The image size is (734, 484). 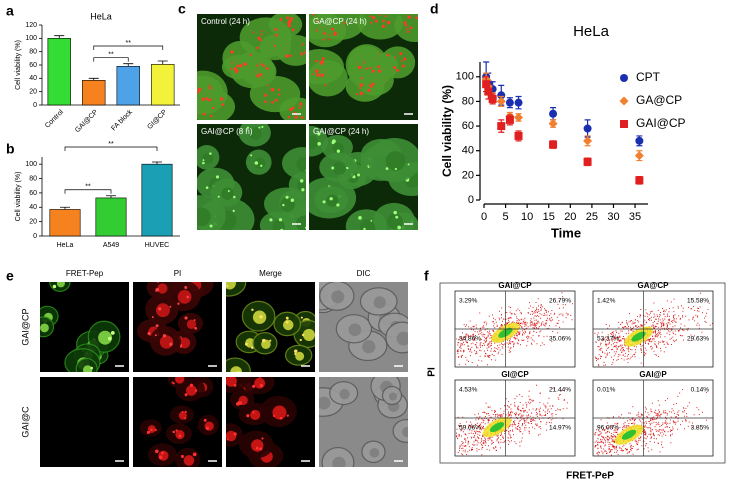 What do you see at coordinates (426, 276) in the screenshot?
I see `panel-label: f` at bounding box center [426, 276].